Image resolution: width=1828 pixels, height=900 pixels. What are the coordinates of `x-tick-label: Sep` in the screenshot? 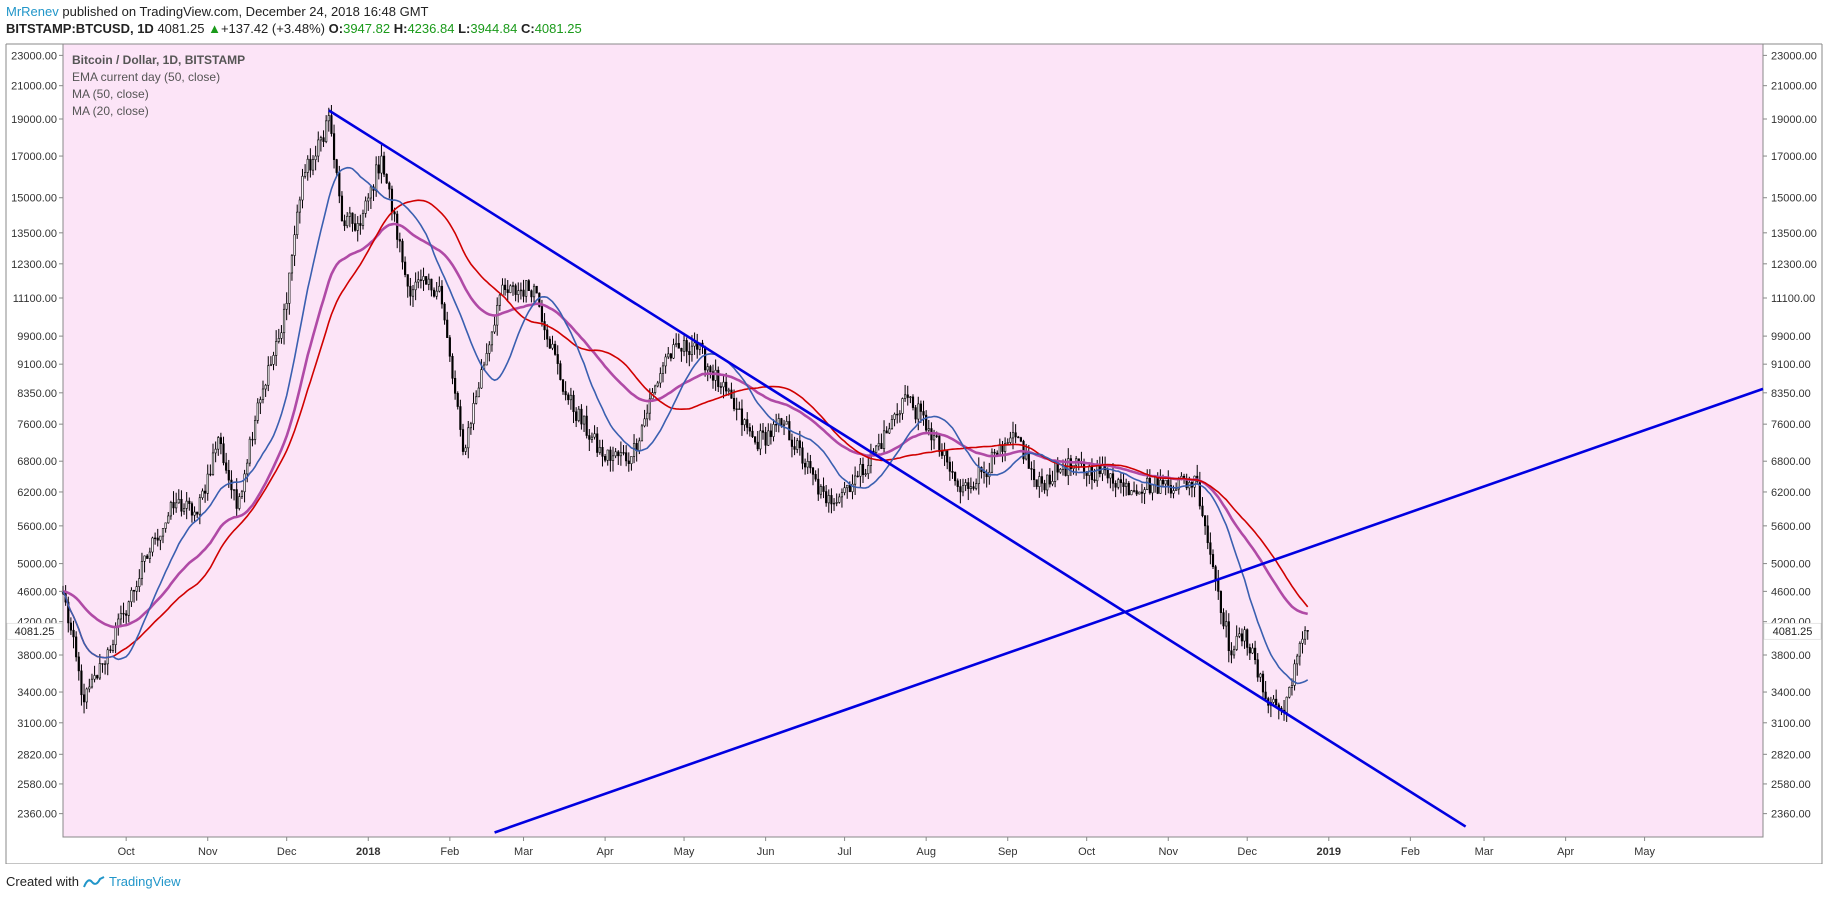 It's located at (1008, 852).